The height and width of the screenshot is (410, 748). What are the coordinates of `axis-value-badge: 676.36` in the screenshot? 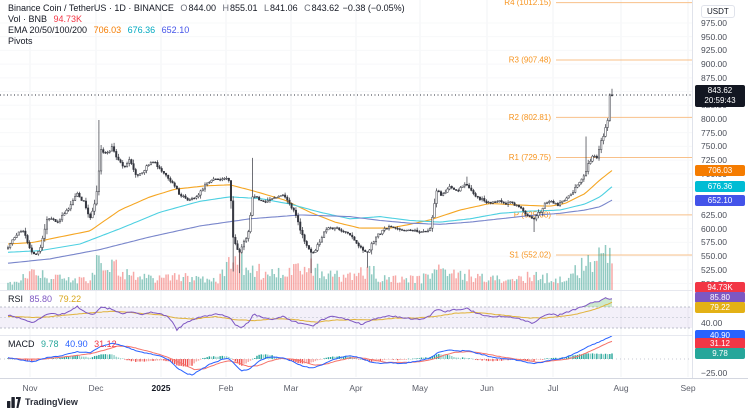 It's located at (720, 187).